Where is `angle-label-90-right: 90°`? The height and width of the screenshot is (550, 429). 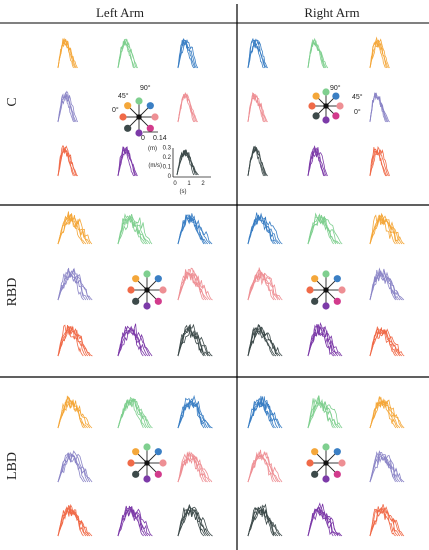 angle-label-90-right: 90° is located at coordinates (335, 88).